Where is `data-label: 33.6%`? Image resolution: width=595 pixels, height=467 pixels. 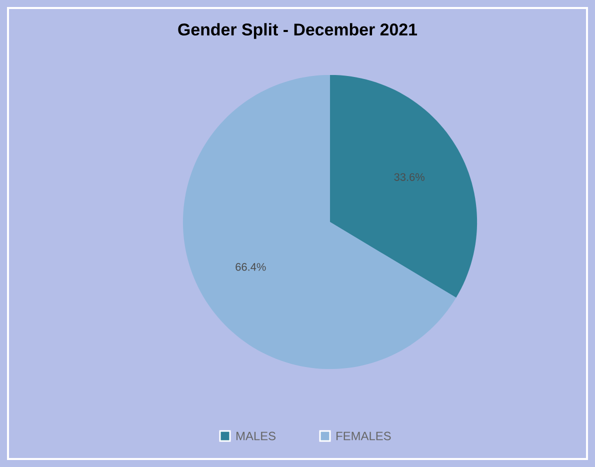 data-label: 33.6% is located at coordinates (409, 177).